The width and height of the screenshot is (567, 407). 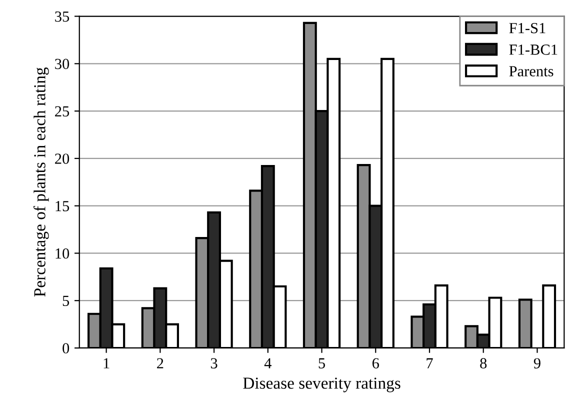 What do you see at coordinates (375, 363) in the screenshot?
I see `x-tick-label: 6` at bounding box center [375, 363].